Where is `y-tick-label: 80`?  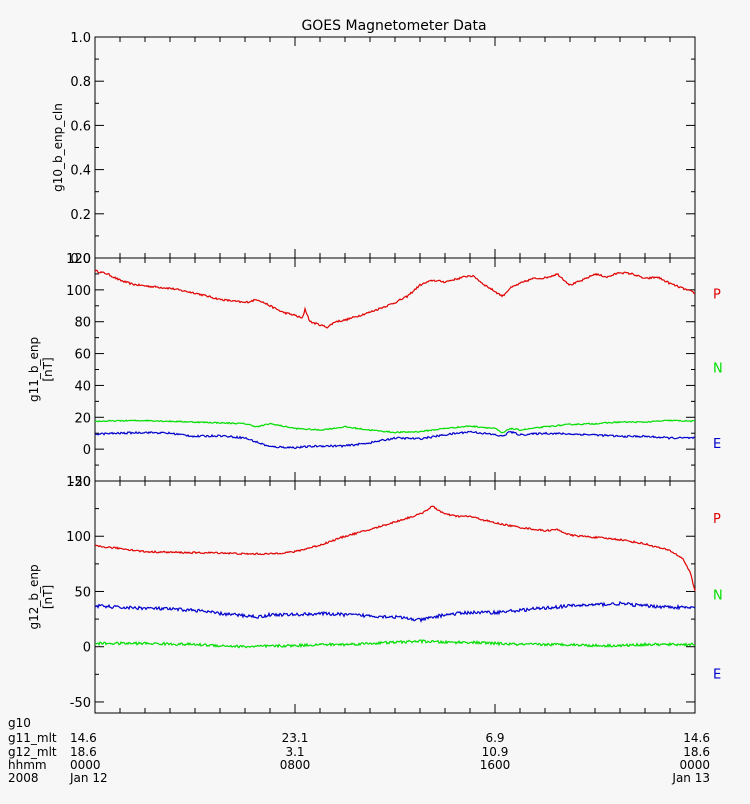 y-tick-label: 80 is located at coordinates (82, 323).